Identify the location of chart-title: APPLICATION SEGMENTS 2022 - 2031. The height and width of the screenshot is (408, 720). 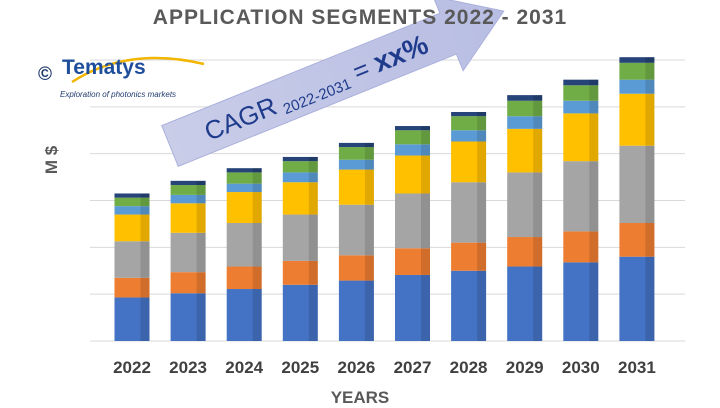
(360, 17).